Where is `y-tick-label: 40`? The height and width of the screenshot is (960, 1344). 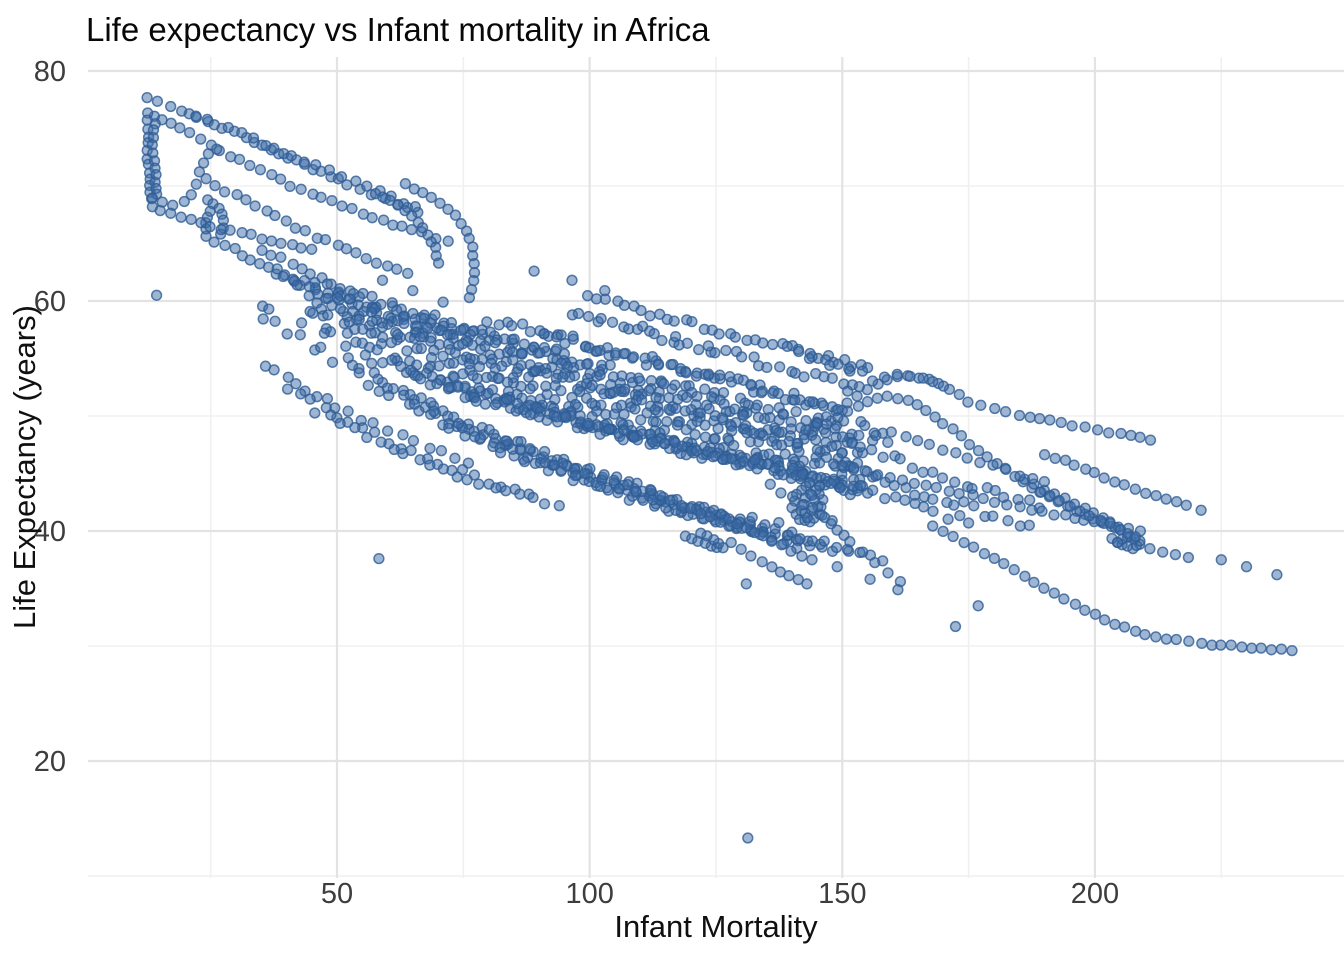 y-tick-label: 40 is located at coordinates (50, 532).